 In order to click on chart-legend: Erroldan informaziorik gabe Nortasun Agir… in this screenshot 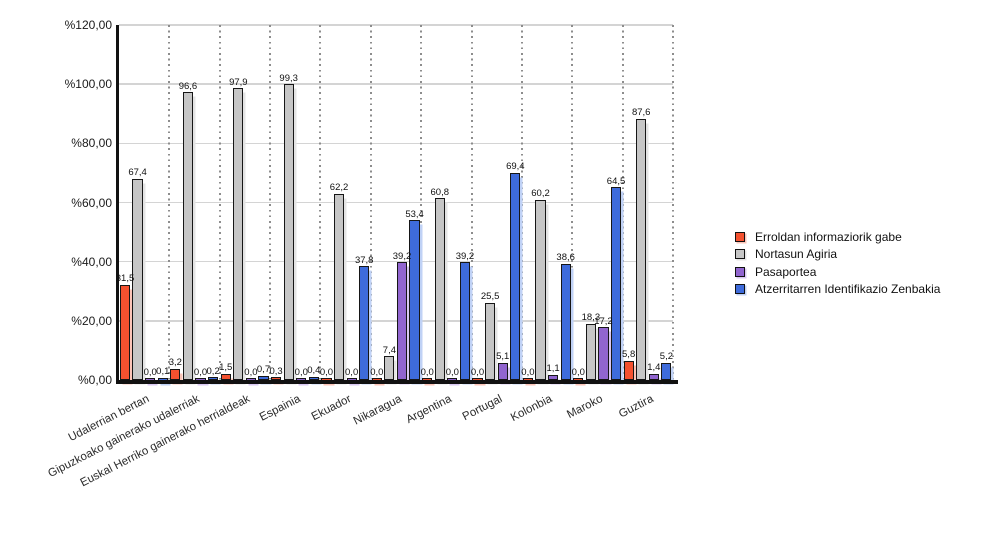, I will do `click(837, 263)`.